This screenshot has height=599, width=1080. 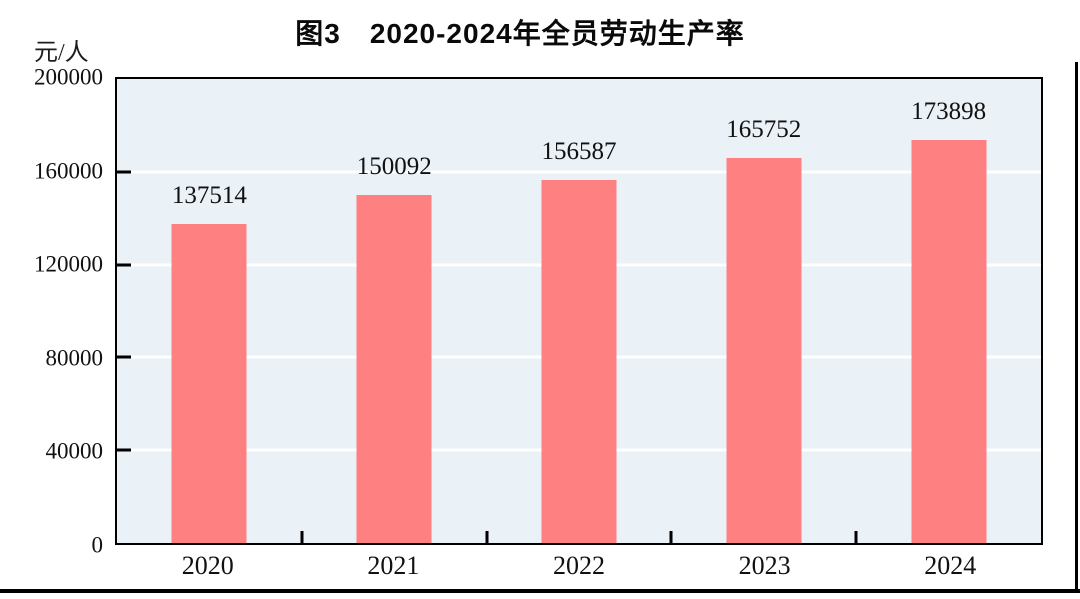 I want to click on bar-slot-2024: 173898, so click(x=948, y=311).